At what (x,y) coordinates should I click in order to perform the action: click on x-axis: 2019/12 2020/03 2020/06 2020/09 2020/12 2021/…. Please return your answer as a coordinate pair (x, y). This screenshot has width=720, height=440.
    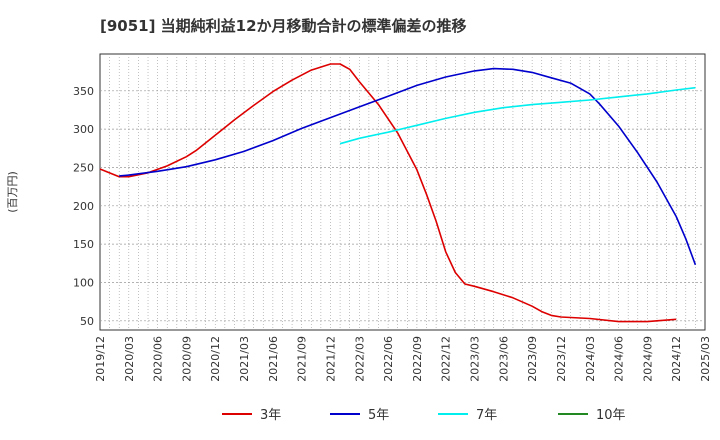
    Looking at the image, I should click on (403, 359).